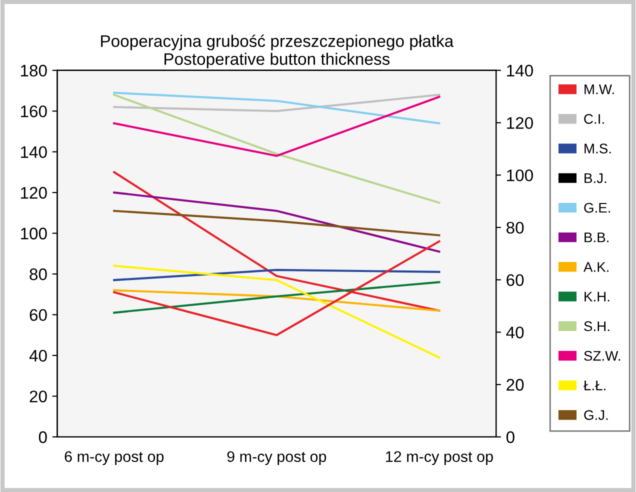 This screenshot has width=636, height=492. What do you see at coordinates (595, 178) in the screenshot?
I see `legend-label: B.J.` at bounding box center [595, 178].